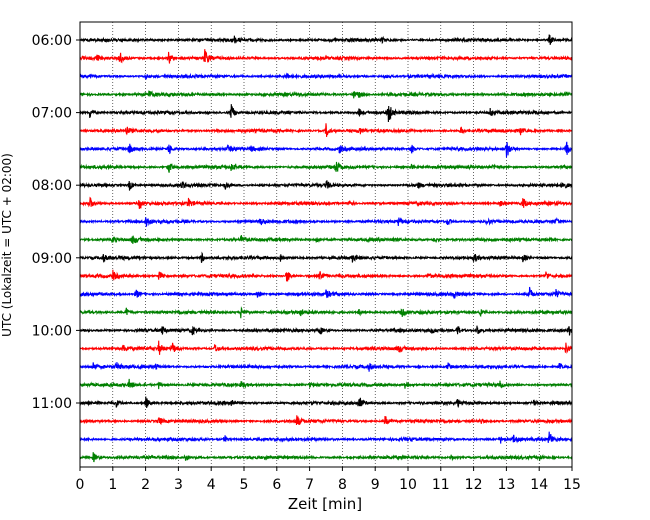  I want to click on y-axis-label: UTC (Lokalzeit = UTC + 02:00), so click(7, 245).